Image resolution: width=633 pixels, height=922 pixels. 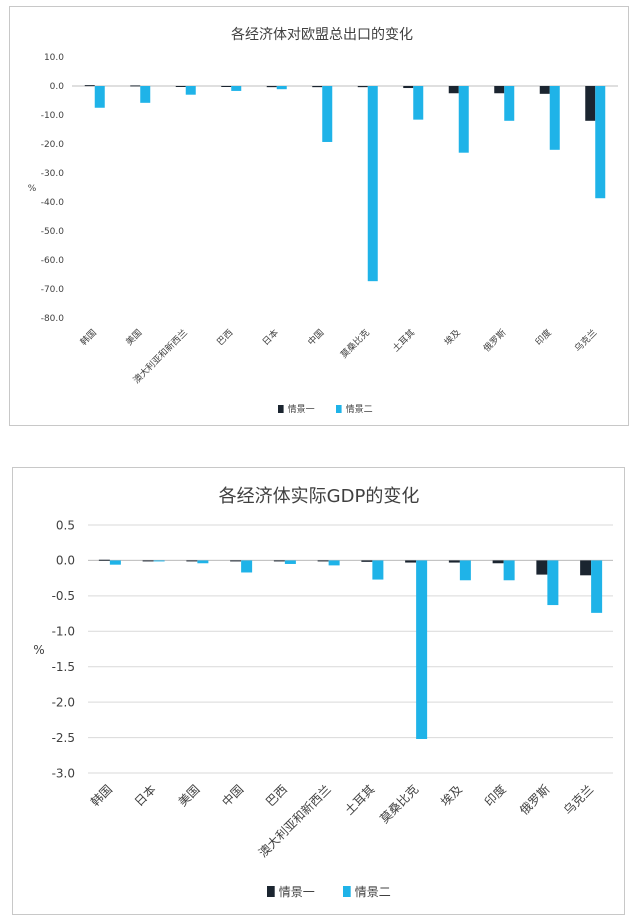 What do you see at coordinates (53, 319) in the screenshot?
I see `y-tick-label: -80.0` at bounding box center [53, 319].